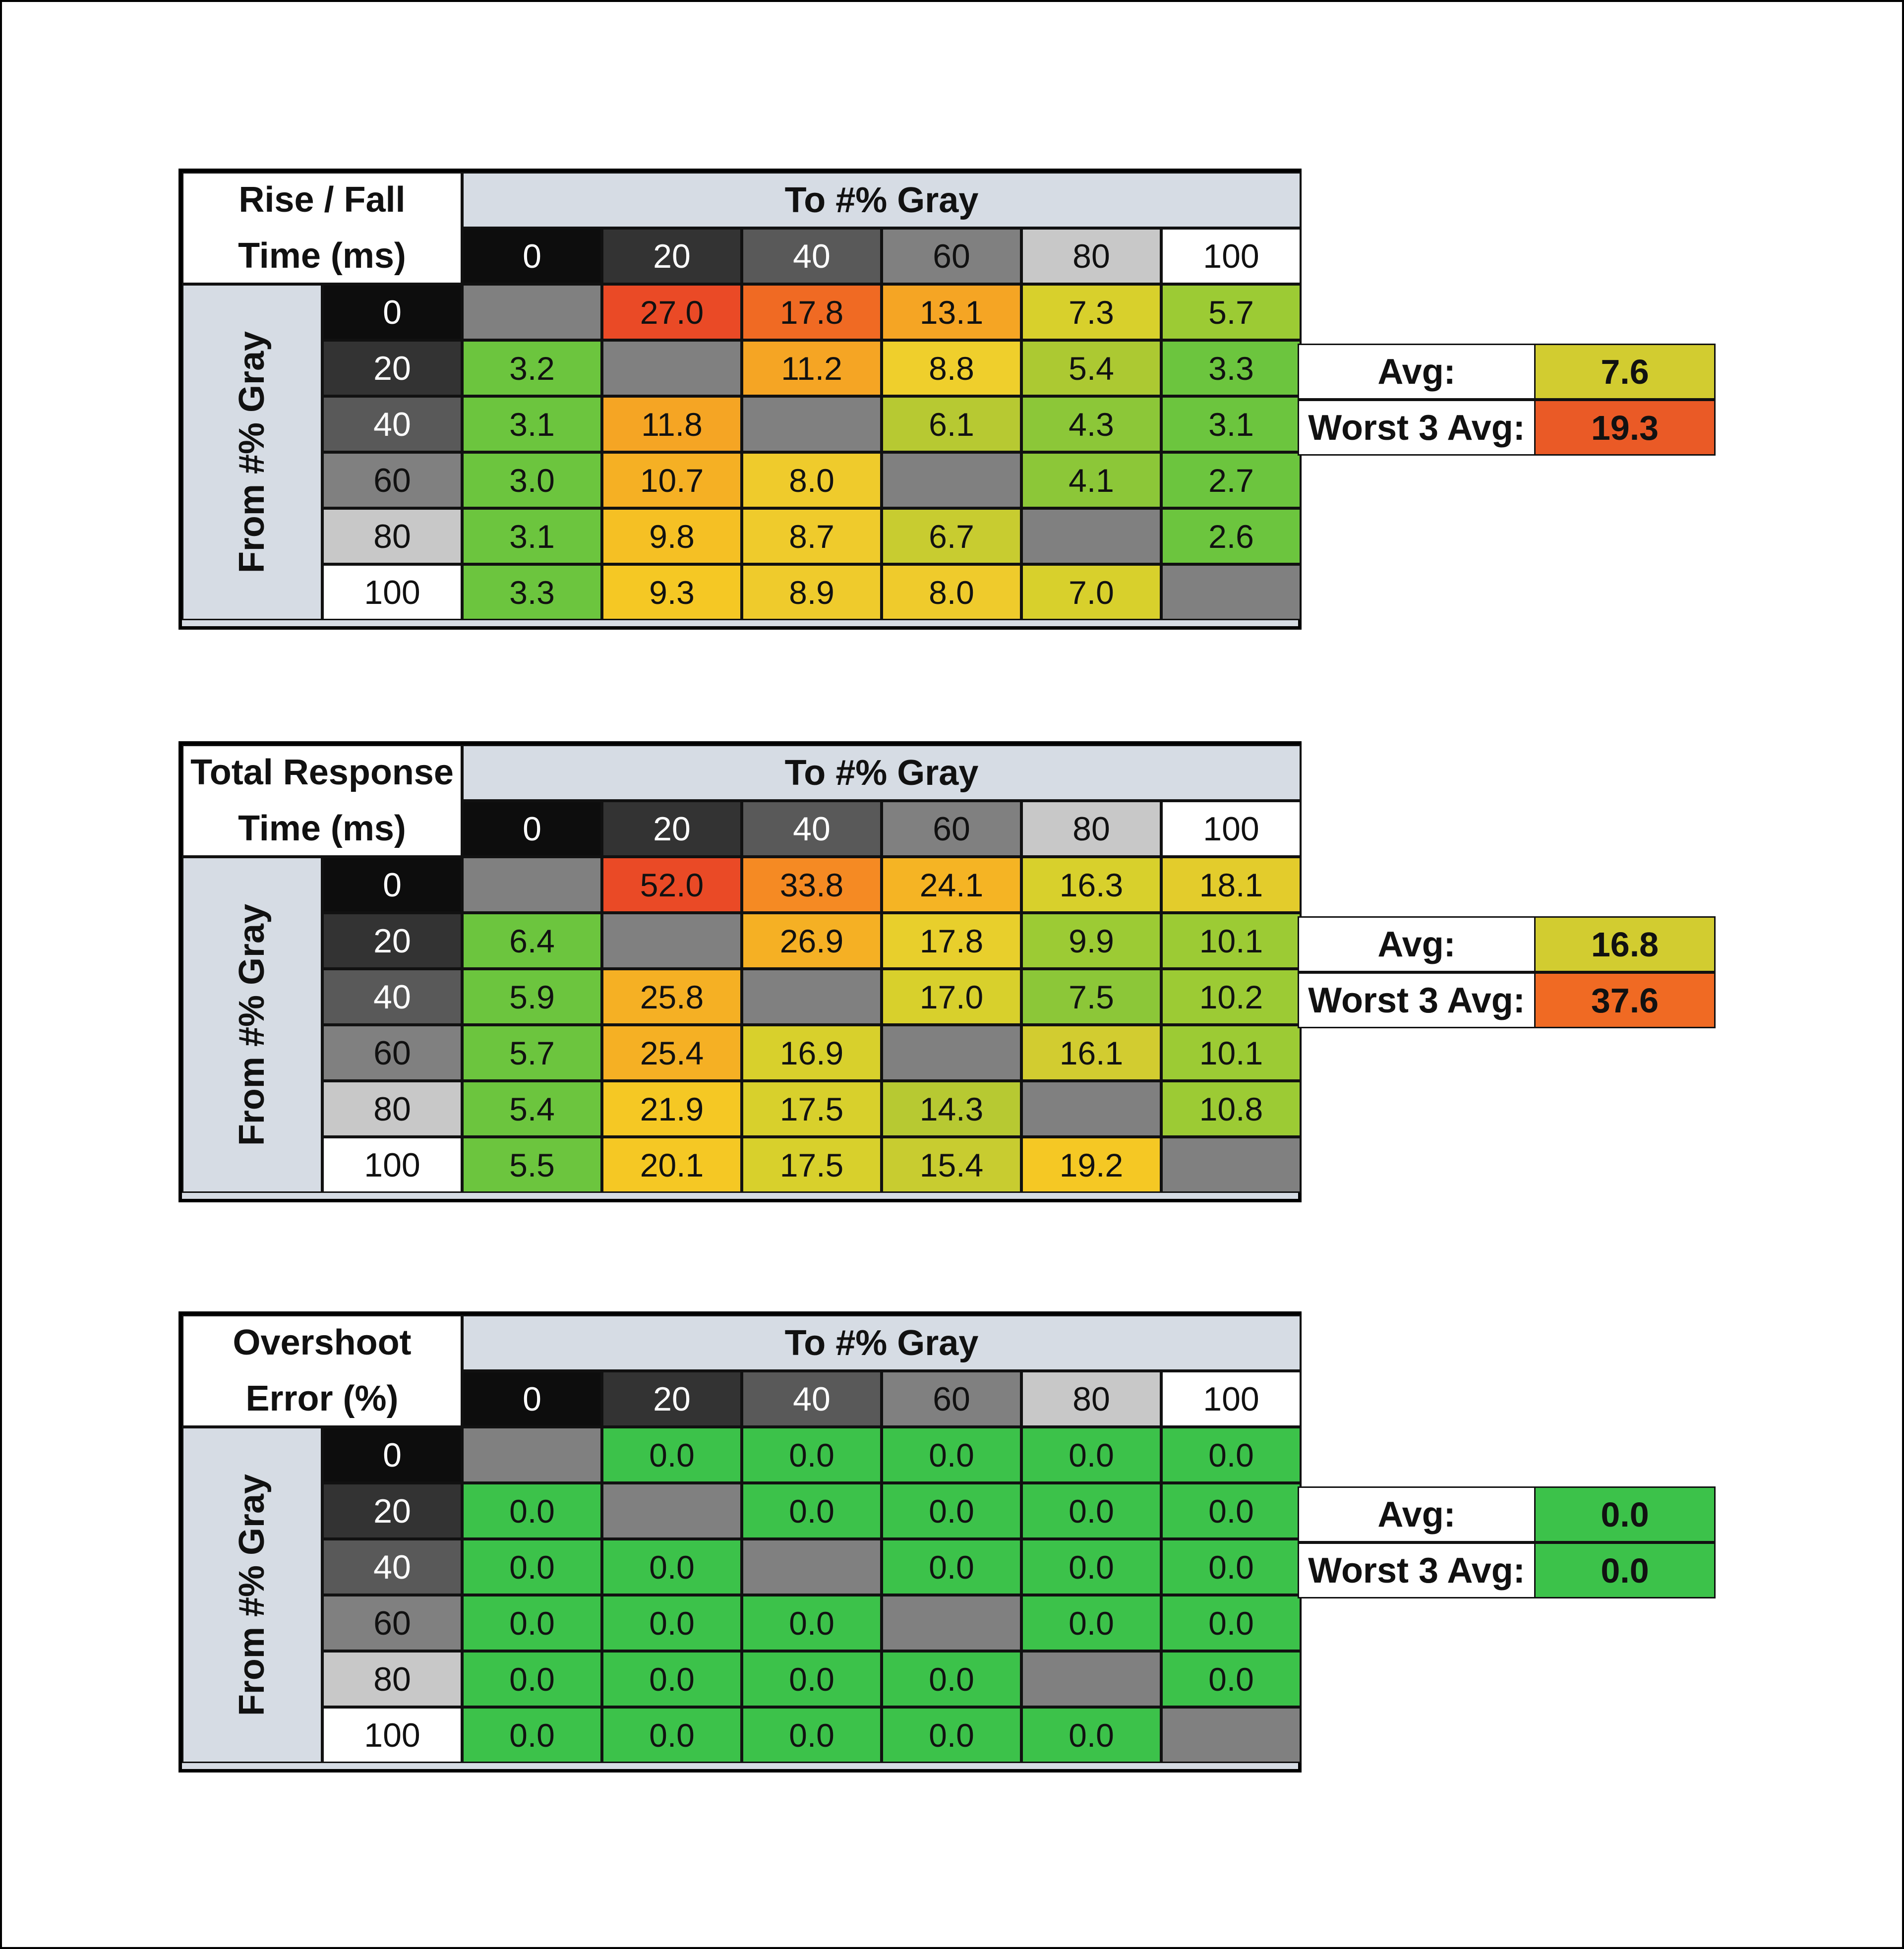  I want to click on data-cell: 15.4, so click(951, 1165).